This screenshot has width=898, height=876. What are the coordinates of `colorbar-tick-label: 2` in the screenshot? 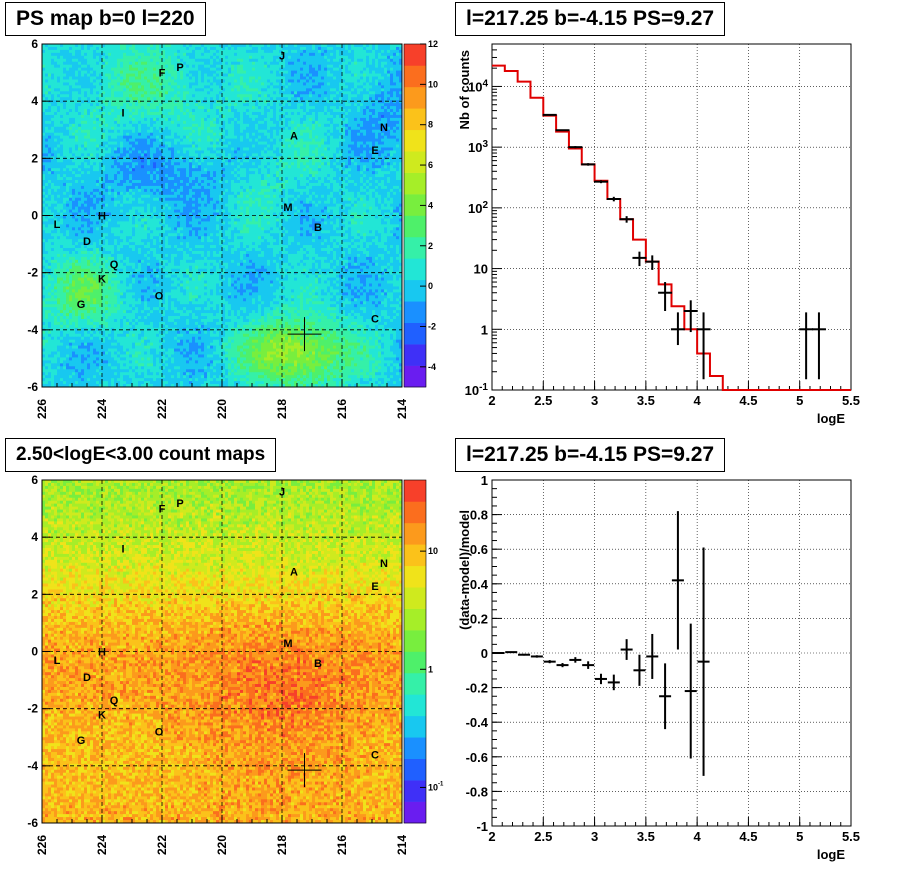 It's located at (430, 246).